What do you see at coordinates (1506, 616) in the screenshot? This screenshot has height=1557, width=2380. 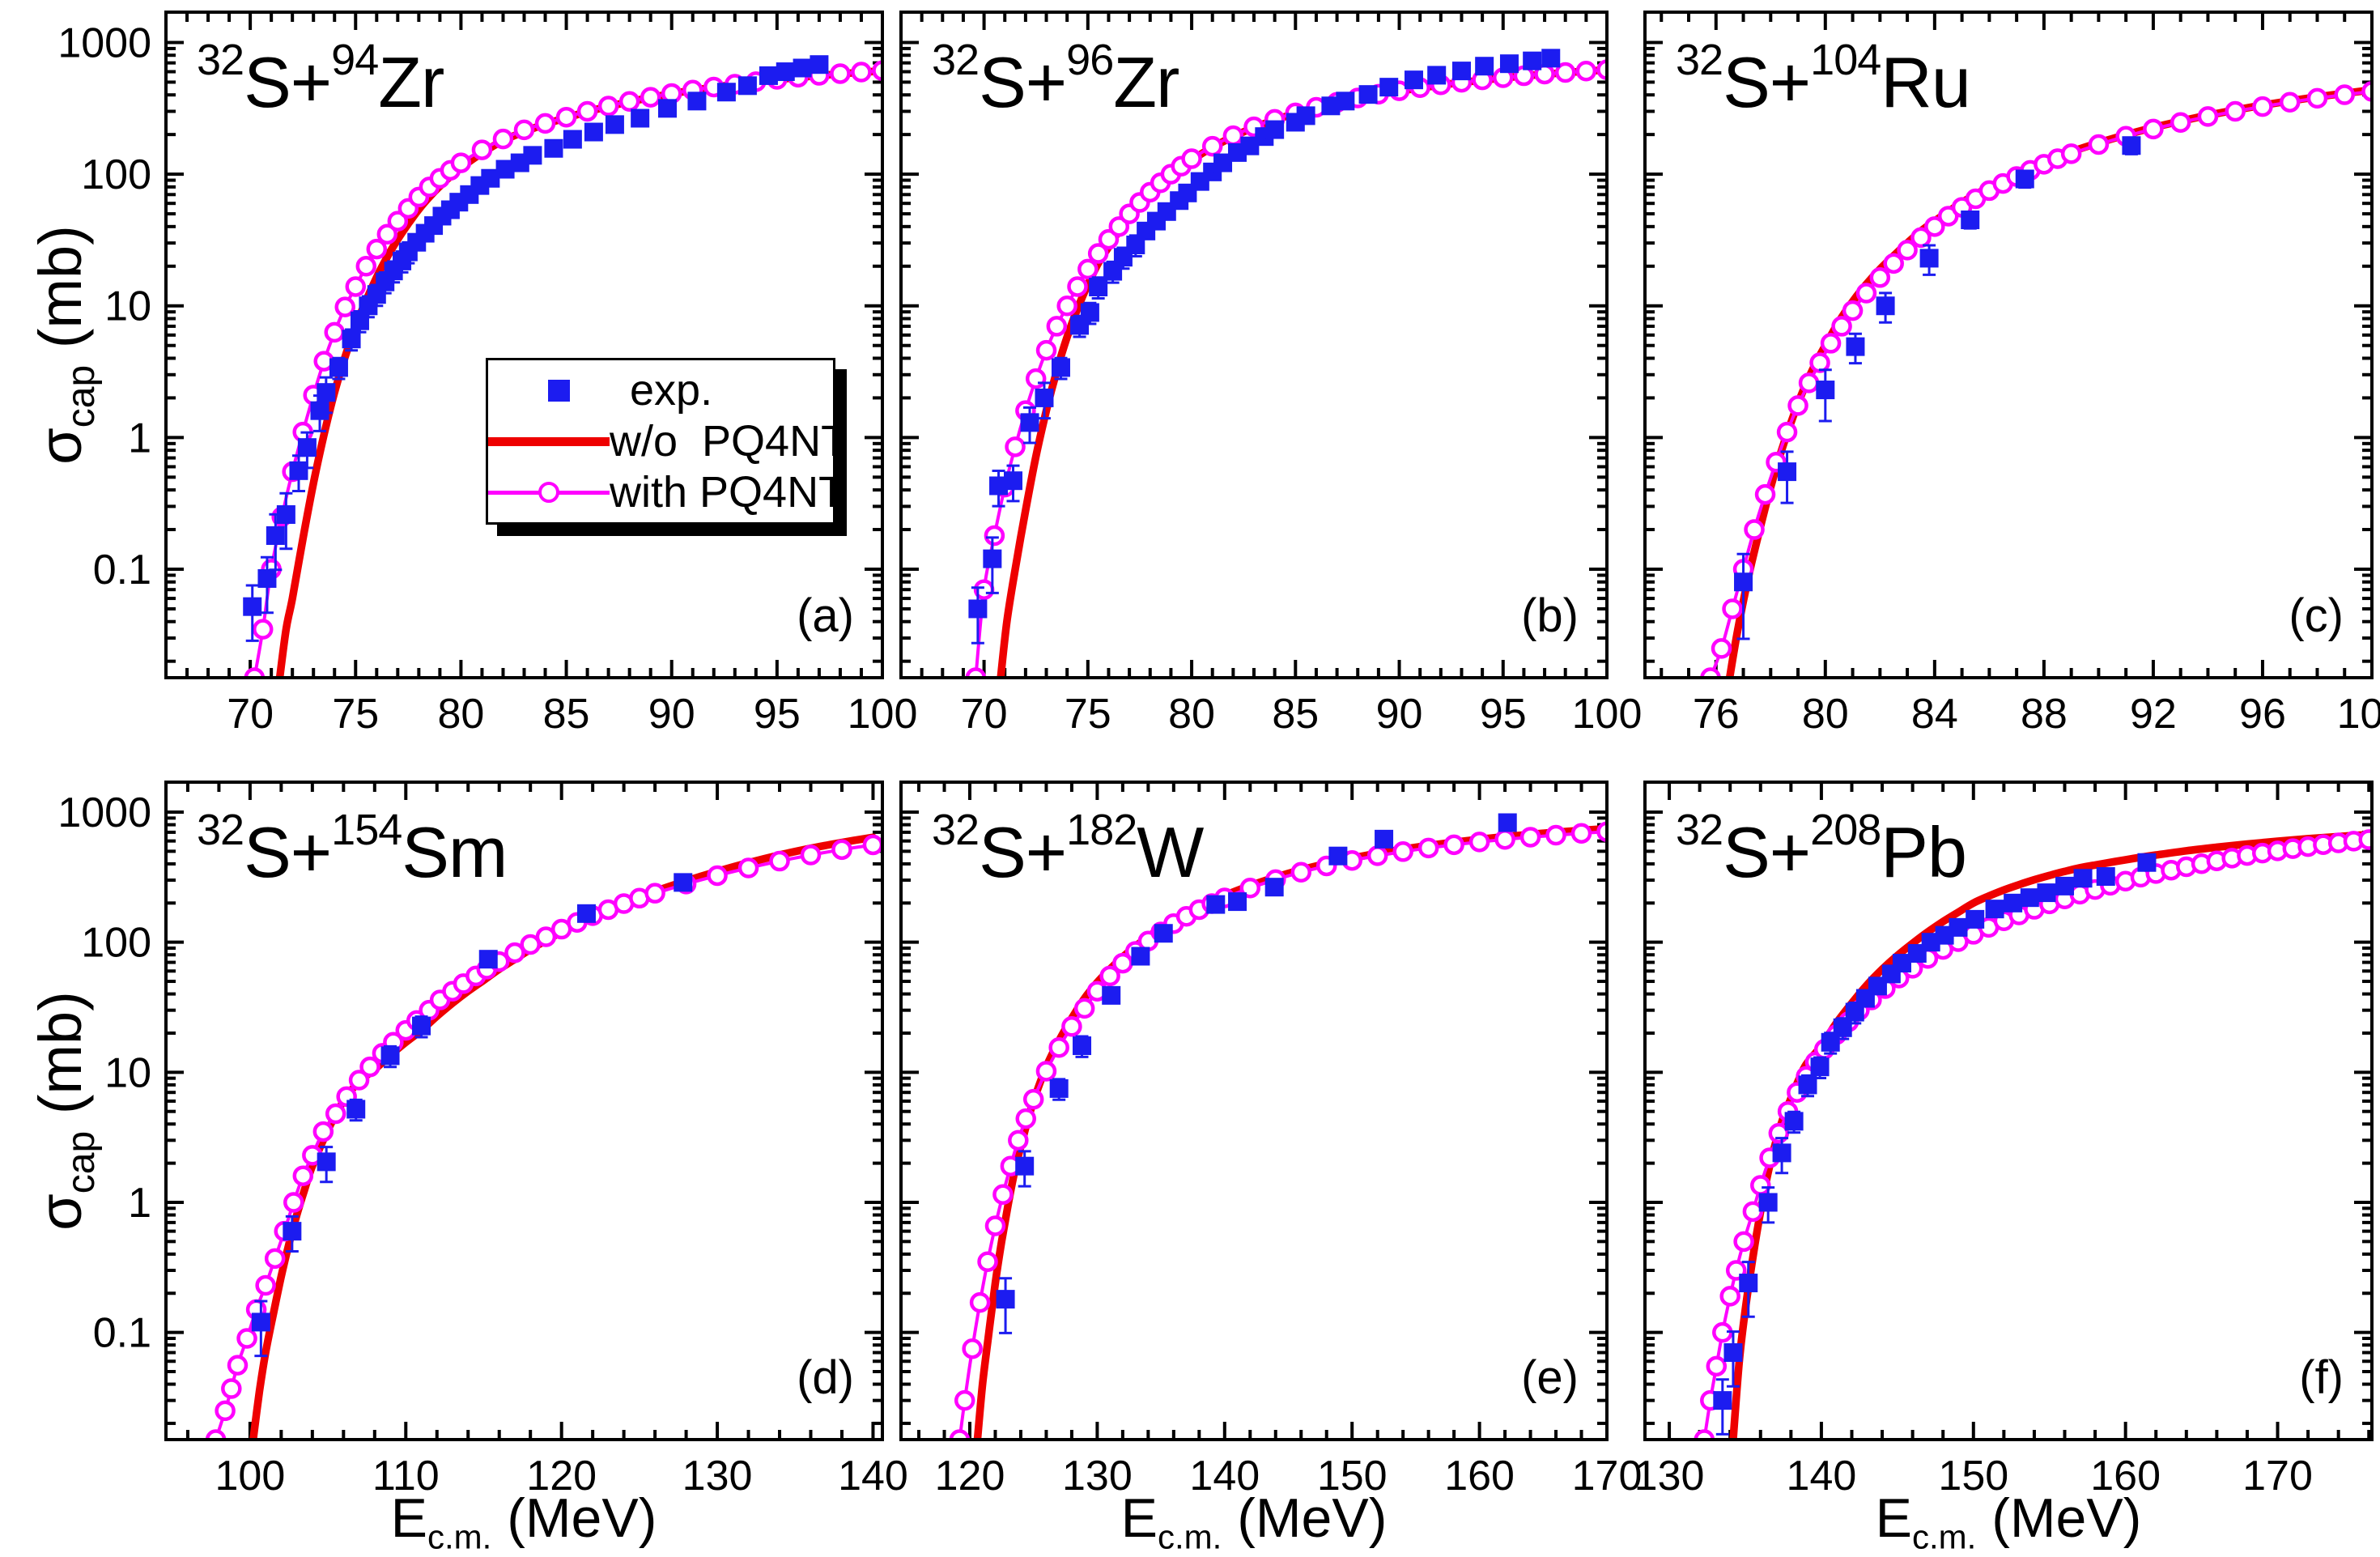 I see `panel-letter: (b)` at bounding box center [1506, 616].